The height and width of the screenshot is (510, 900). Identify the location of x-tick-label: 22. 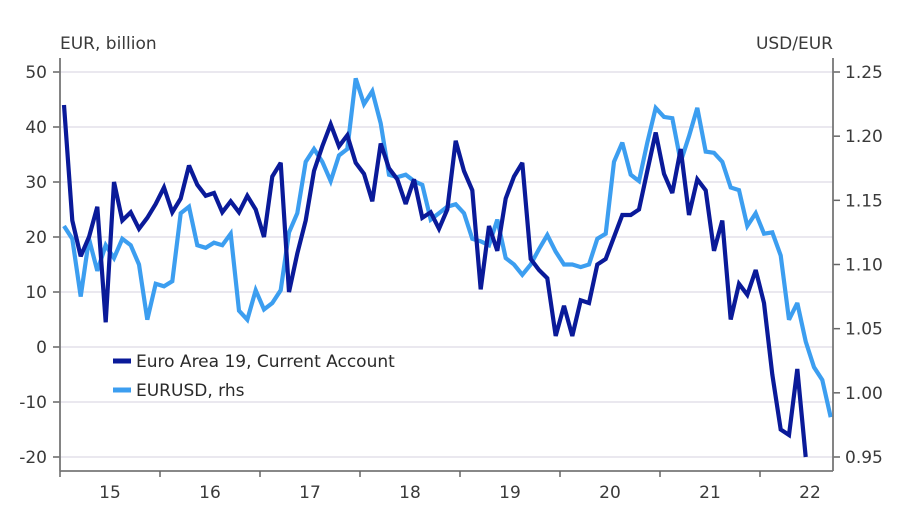
(810, 493).